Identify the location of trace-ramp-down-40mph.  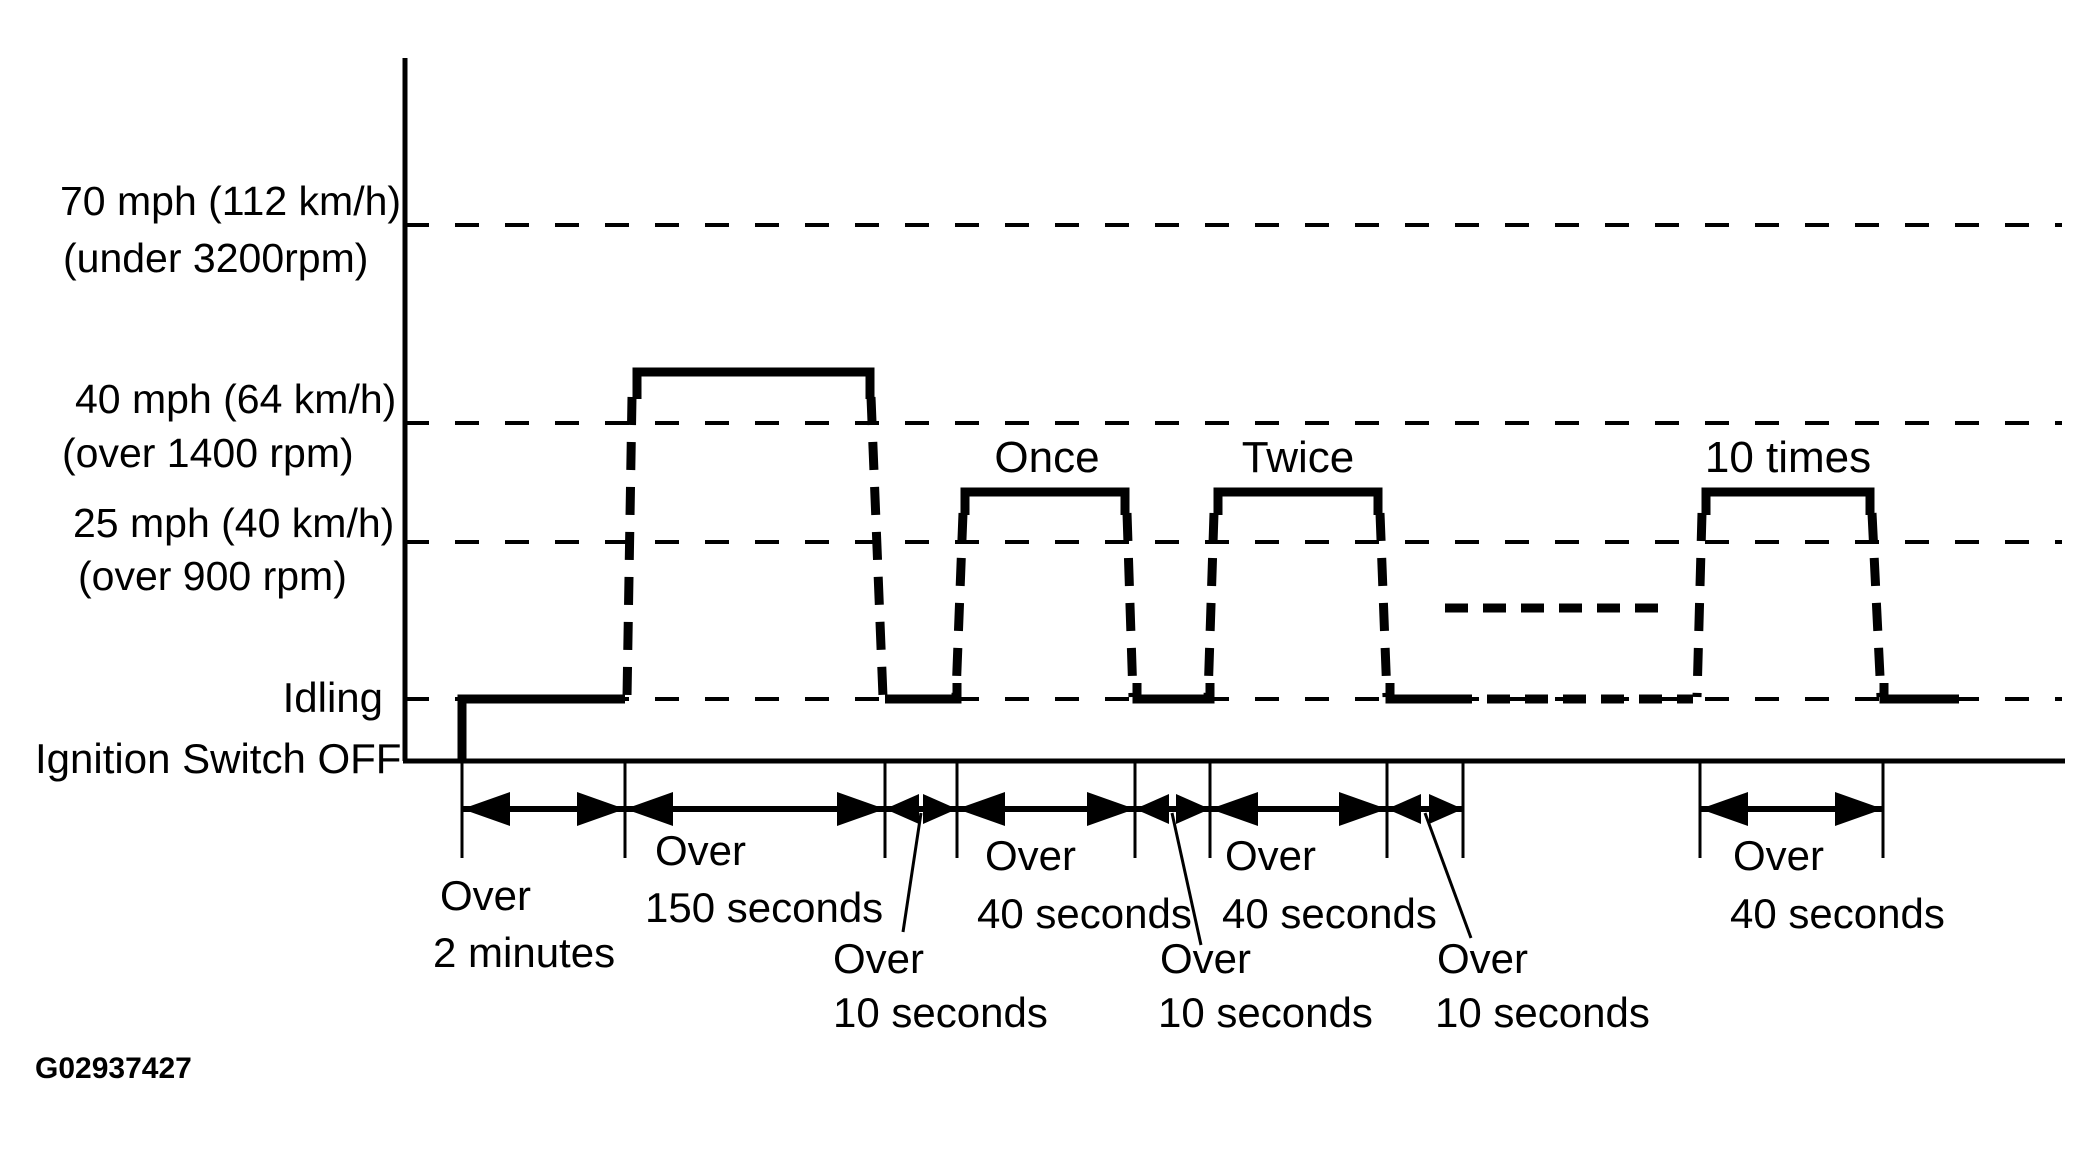
(877, 547).